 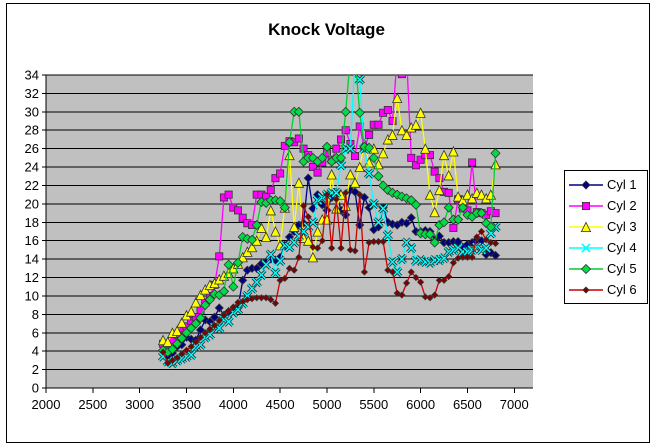 I want to click on x-tick-label: 6000, so click(x=420, y=404).